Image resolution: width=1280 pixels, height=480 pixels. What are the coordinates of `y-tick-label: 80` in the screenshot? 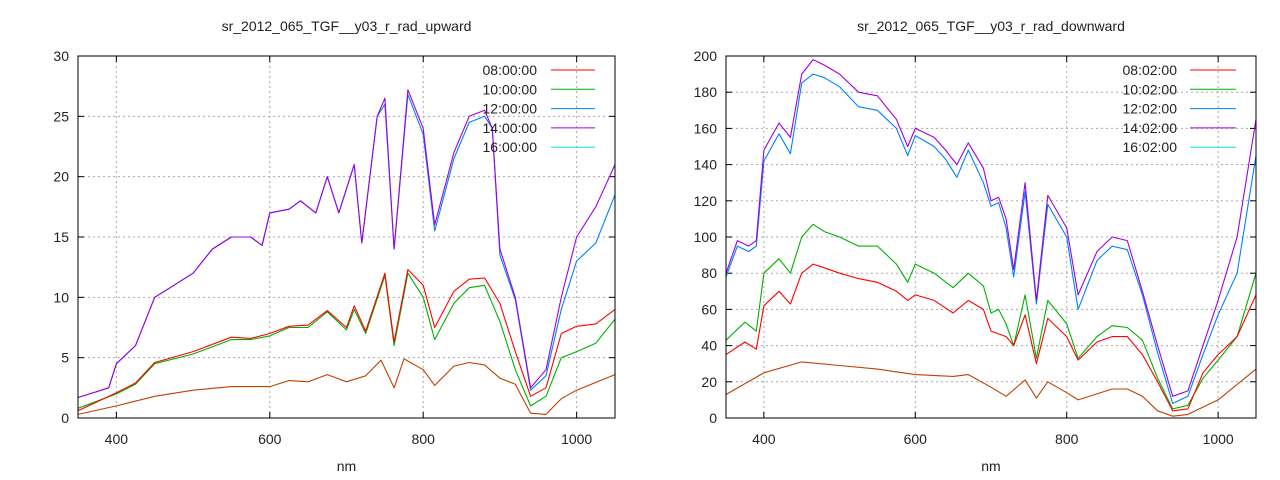 It's located at (709, 273).